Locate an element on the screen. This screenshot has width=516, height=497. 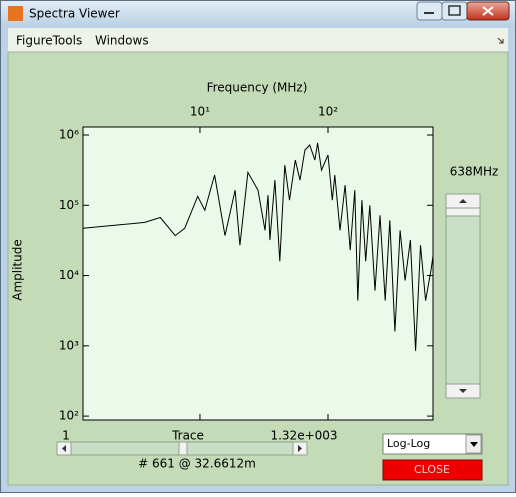
x-tick-label: 10¹ is located at coordinates (200, 112).